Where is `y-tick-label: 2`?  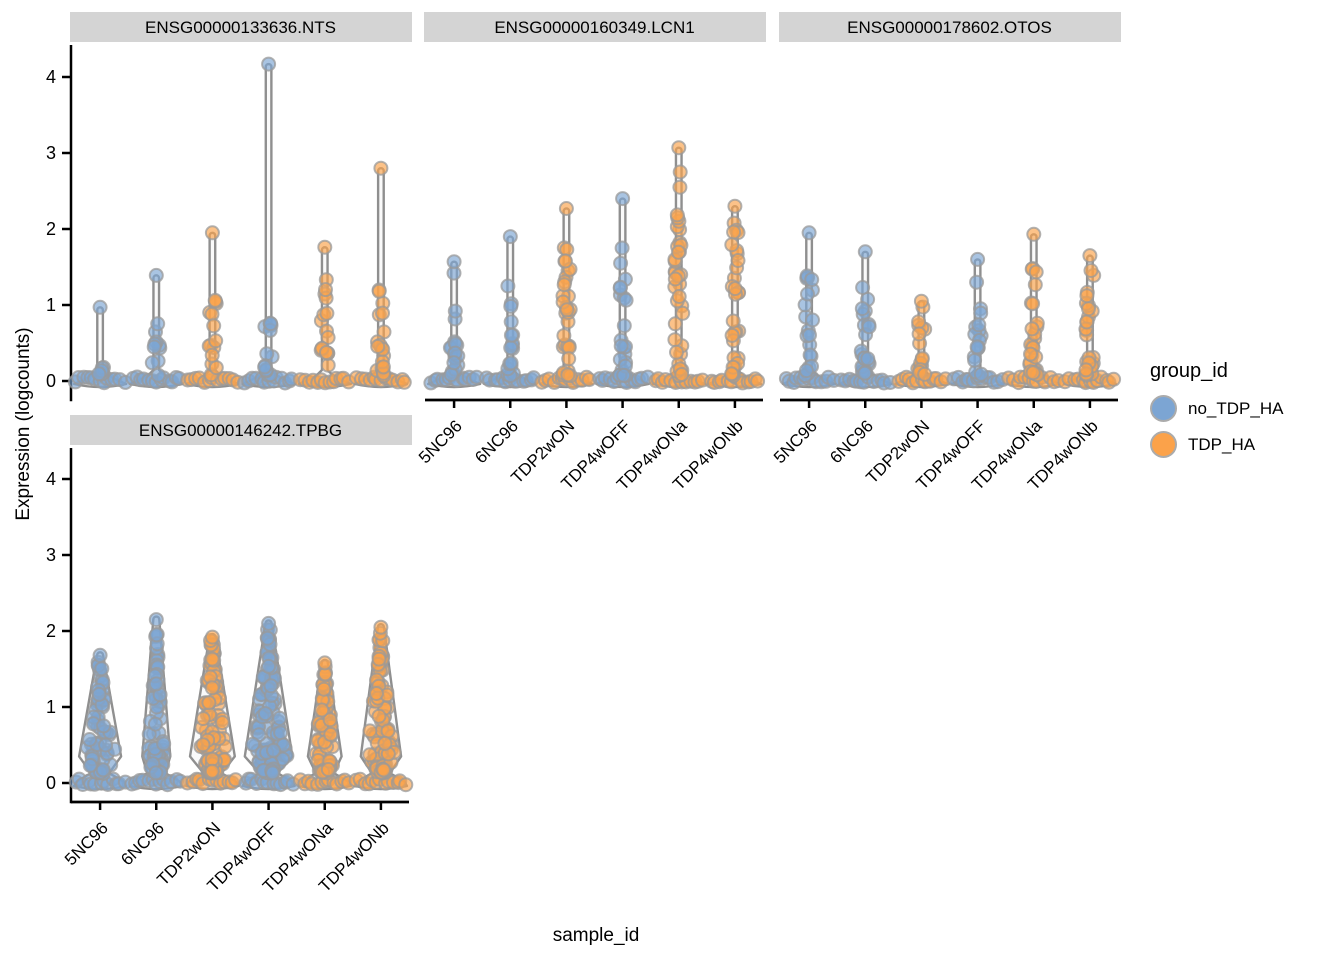
y-tick-label: 2 is located at coordinates (51, 631).